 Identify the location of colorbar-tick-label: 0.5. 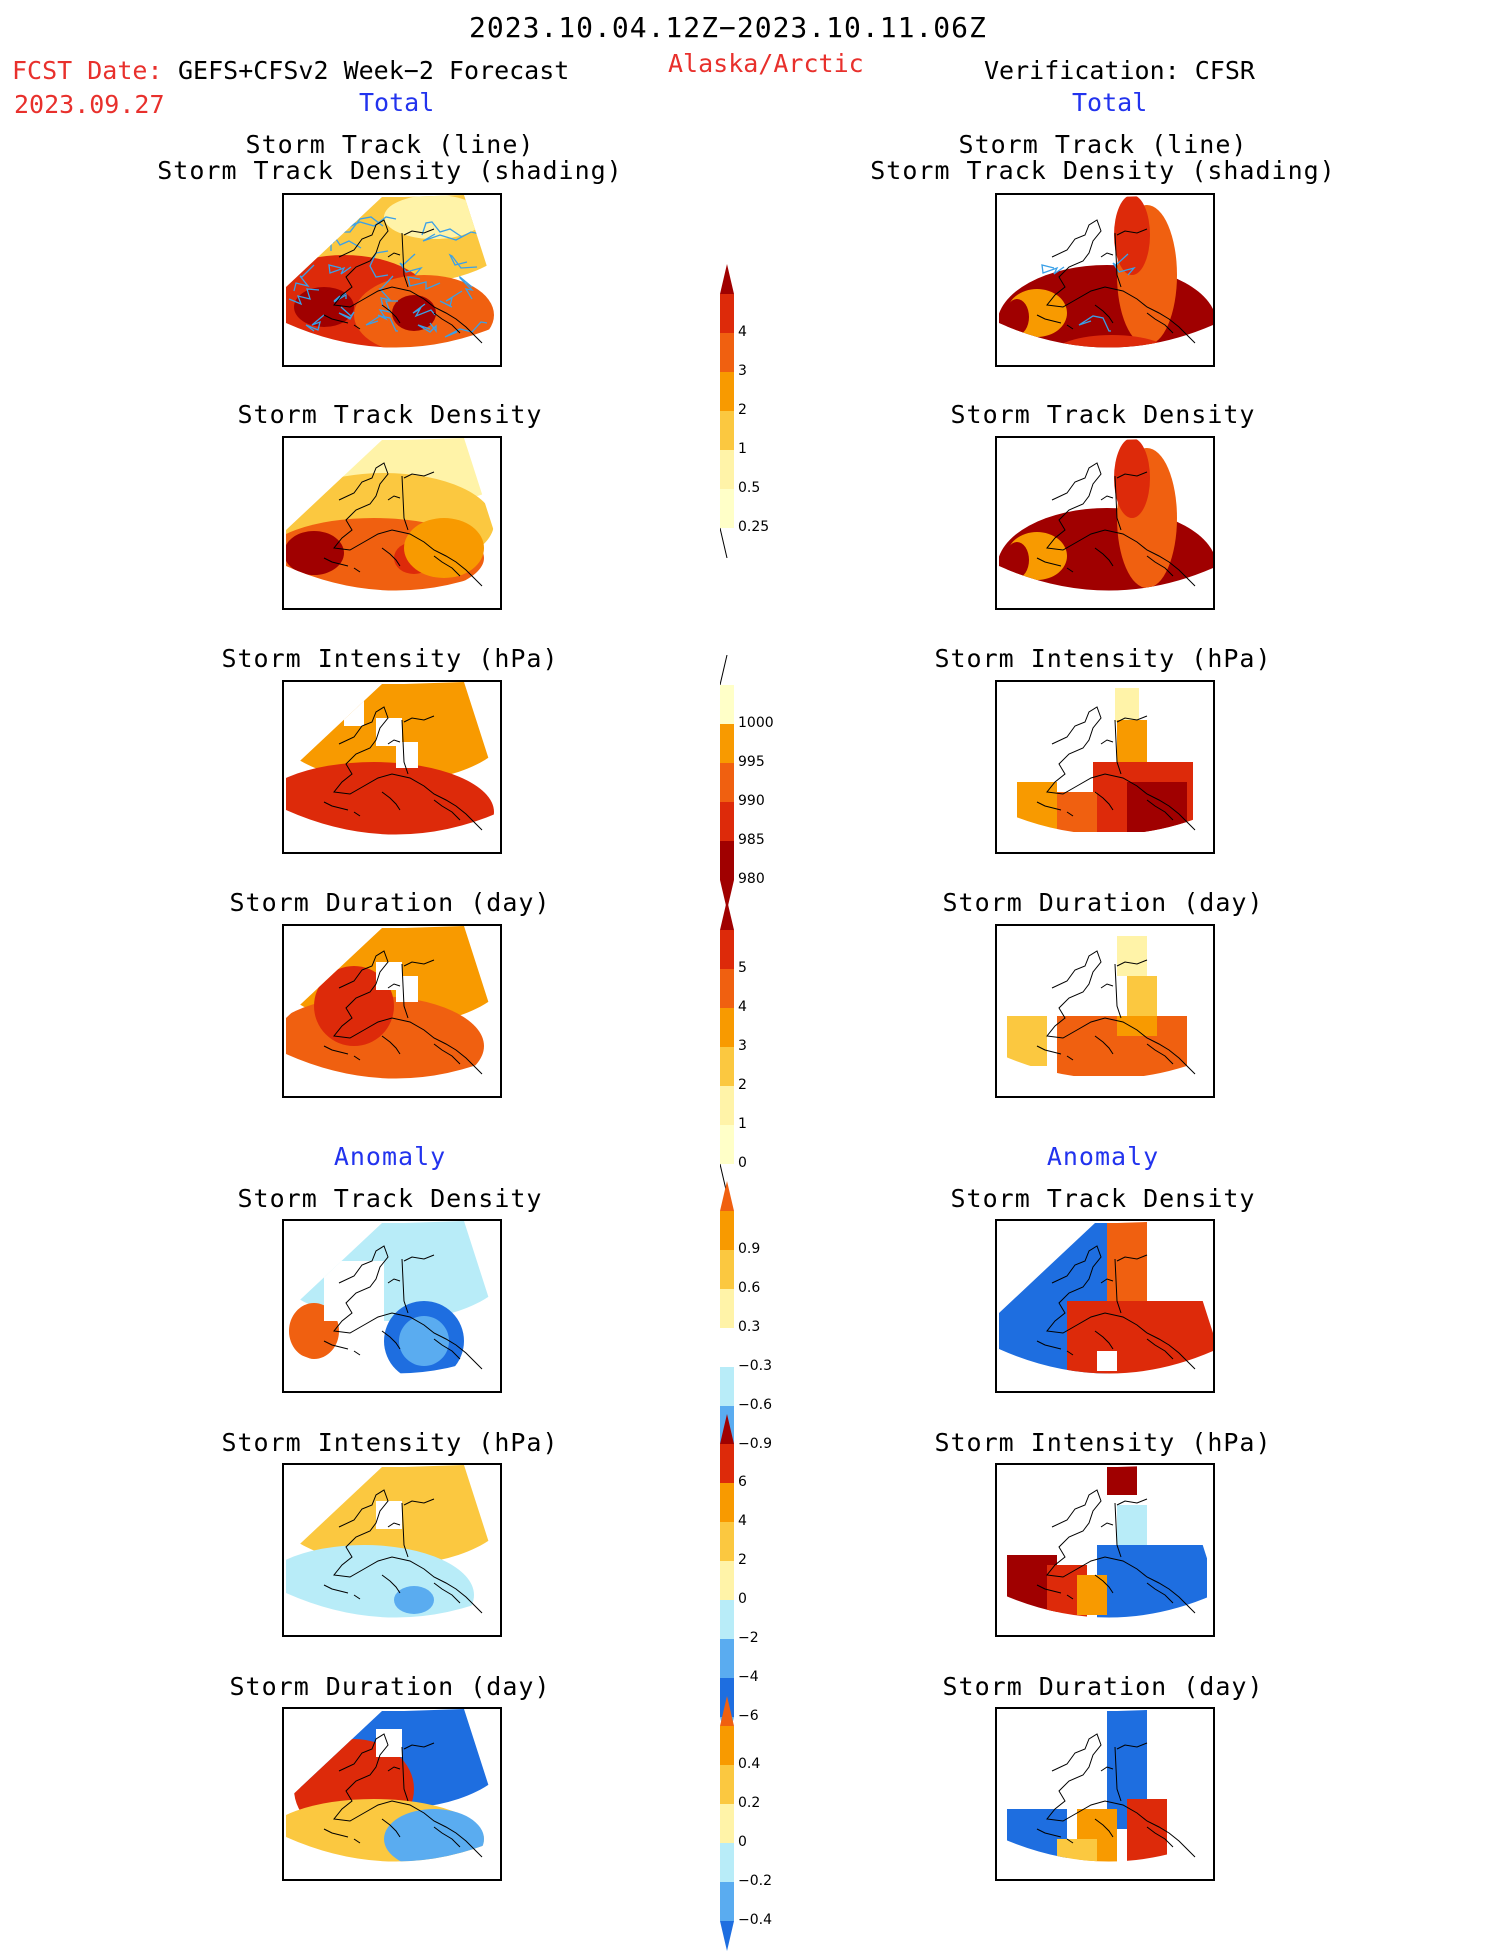
(749, 488).